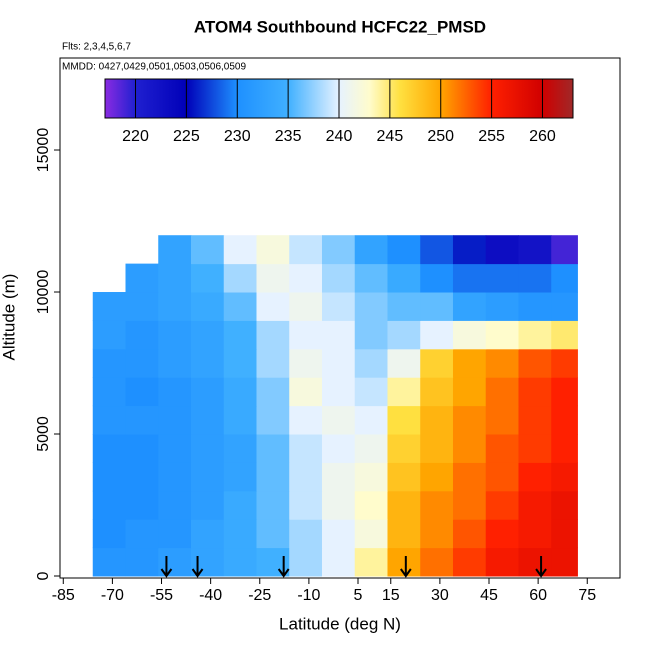  I want to click on x-tick-label: 60, so click(538, 595).